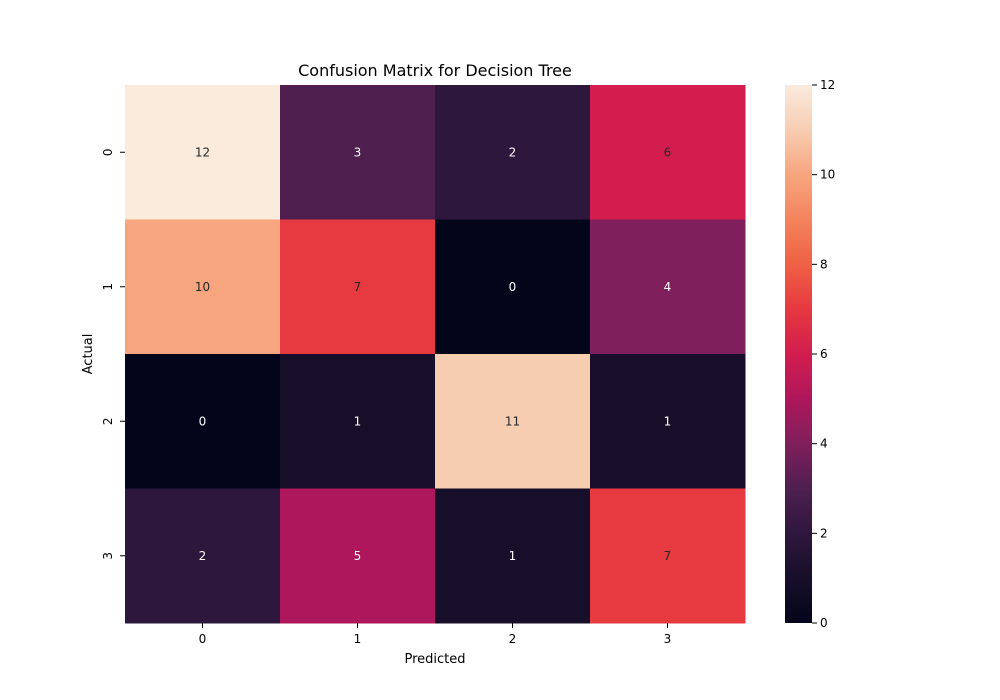  I want to click on x-tick-label: 1, so click(358, 639).